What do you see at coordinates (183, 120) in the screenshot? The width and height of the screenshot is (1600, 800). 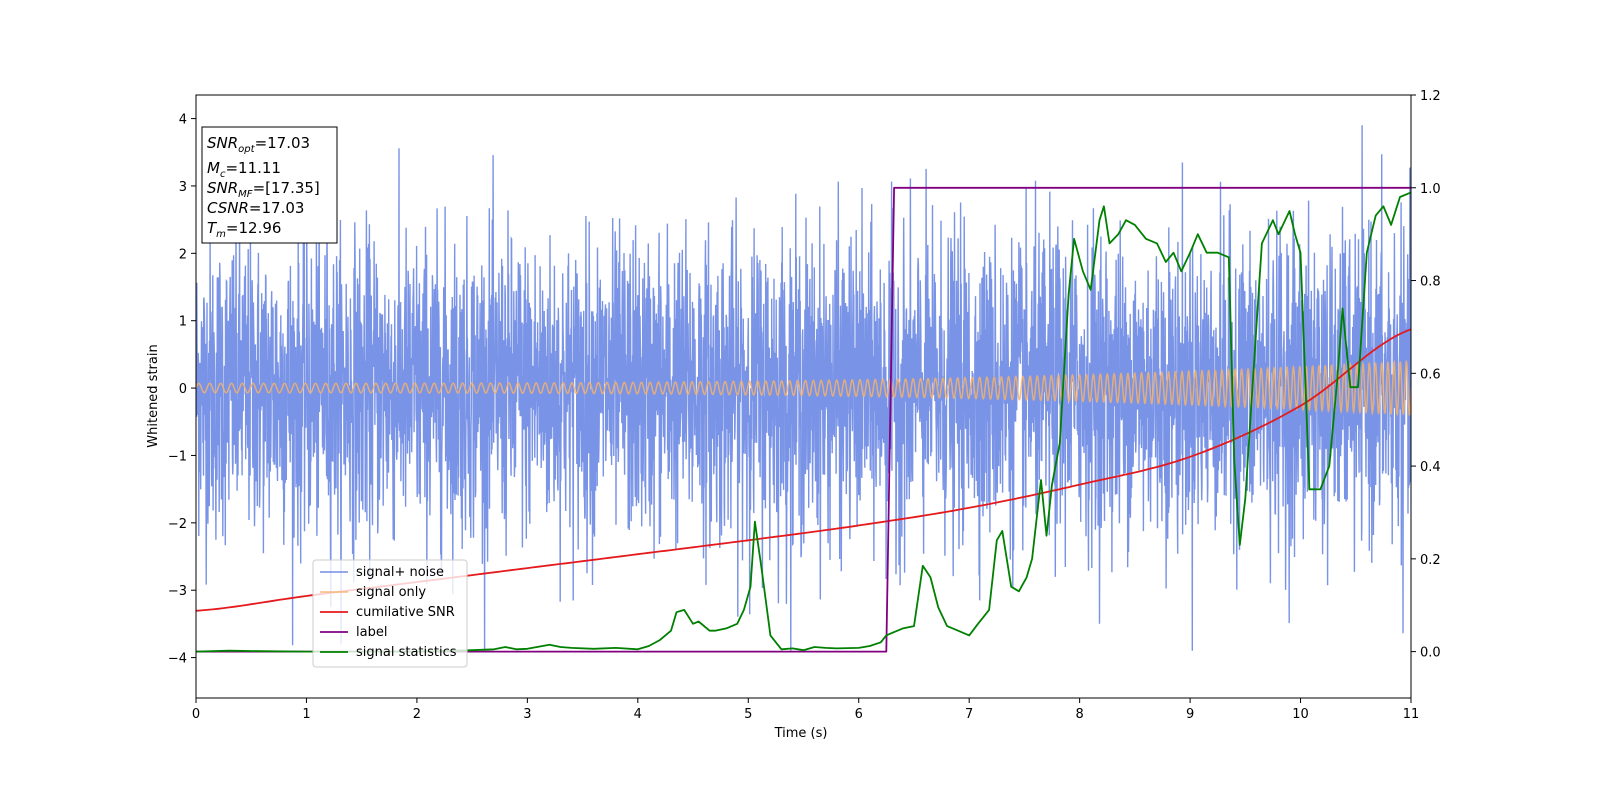 I see `y-tick-label: 4` at bounding box center [183, 120].